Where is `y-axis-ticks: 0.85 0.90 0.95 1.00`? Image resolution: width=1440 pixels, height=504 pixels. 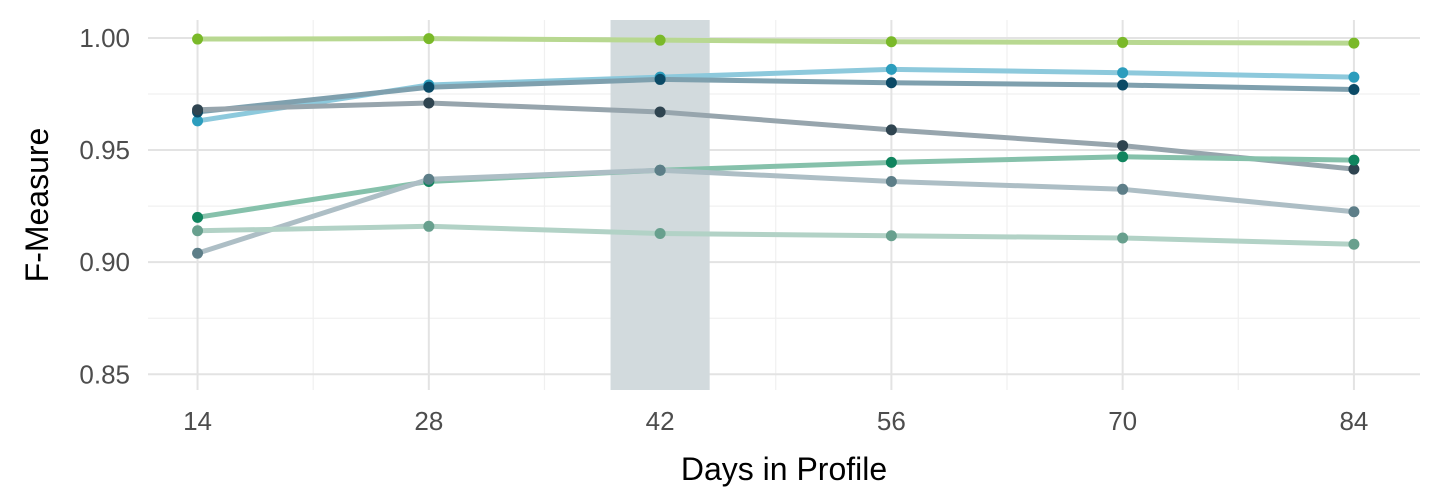 y-axis-ticks: 0.85 0.90 0.95 1.00 is located at coordinates (104, 206).